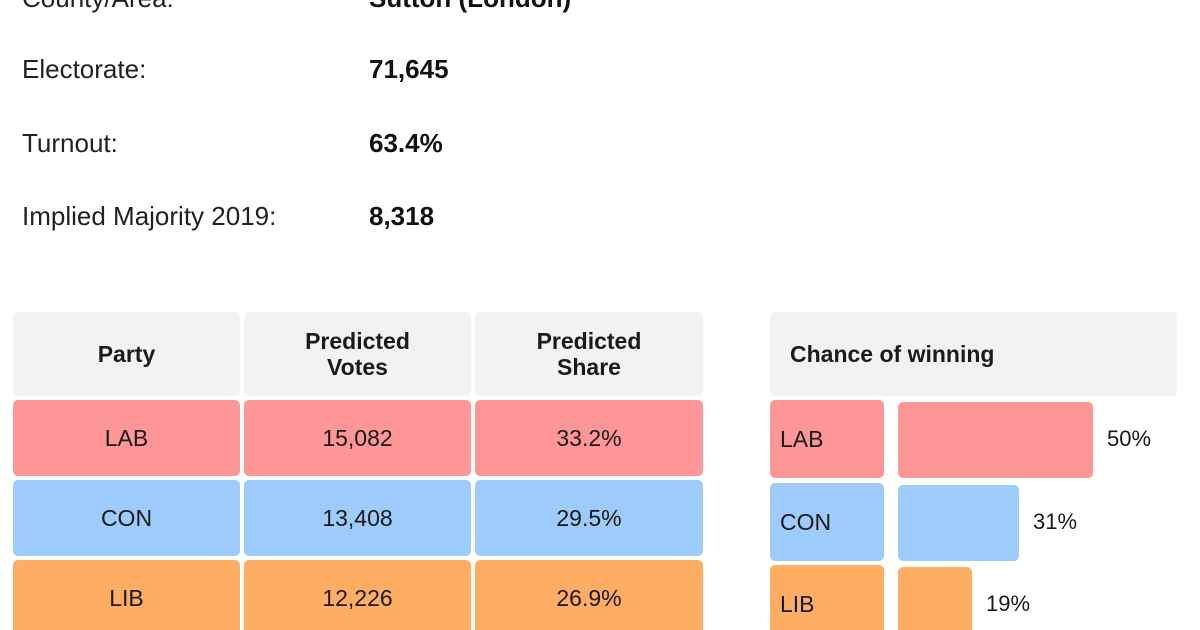  I want to click on chance-of-winning-header: Chance of winning, so click(973, 354).